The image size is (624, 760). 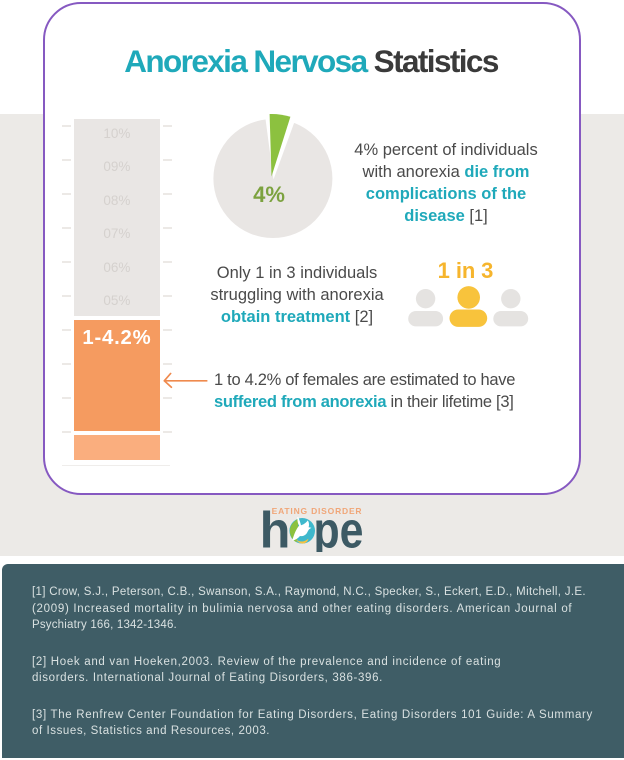 What do you see at coordinates (339, 527) in the screenshot?
I see `svg-text: pe` at bounding box center [339, 527].